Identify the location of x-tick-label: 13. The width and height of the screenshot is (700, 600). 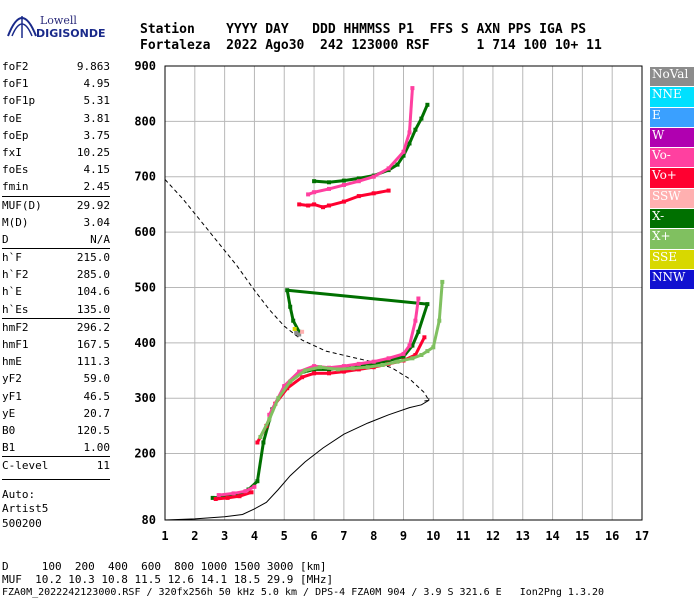
(523, 536).